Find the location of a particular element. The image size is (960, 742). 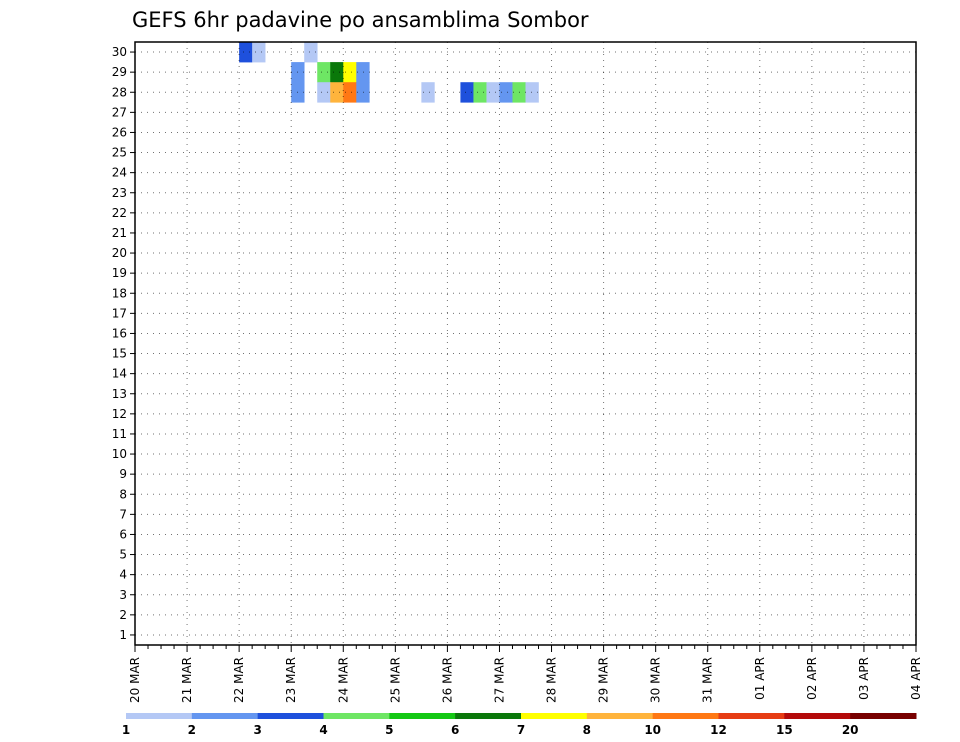

y-tick-label: 26 is located at coordinates (119, 132).